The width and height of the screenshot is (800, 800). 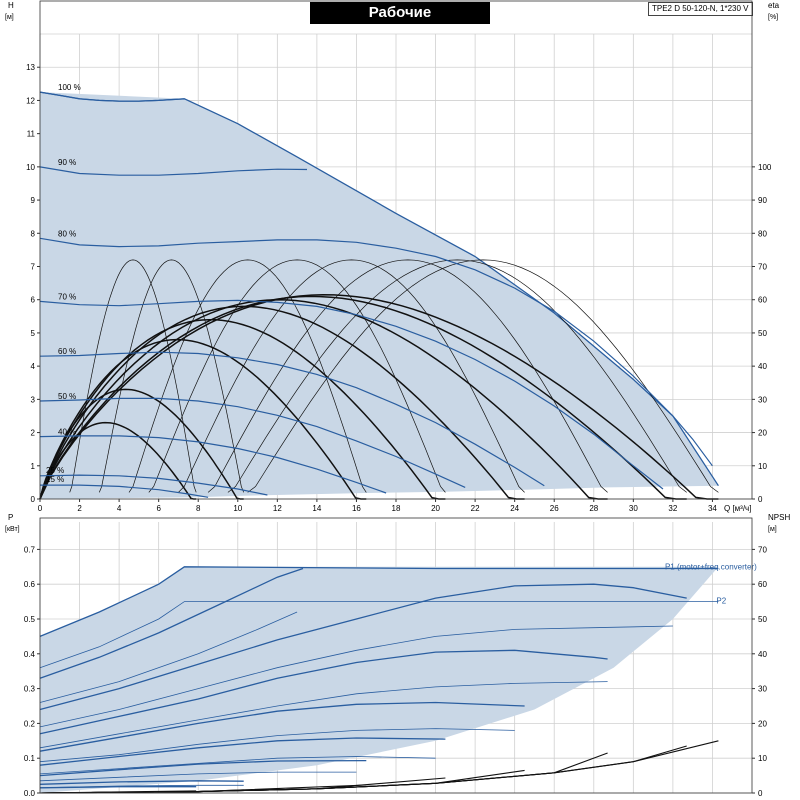 What do you see at coordinates (762, 233) in the screenshot?
I see `y2-tick-label: 80` at bounding box center [762, 233].